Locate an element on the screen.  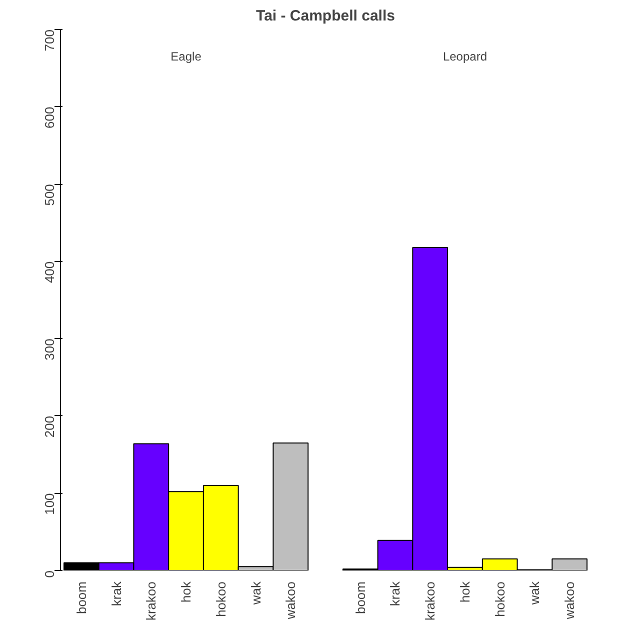
y-tick-label: 0 is located at coordinates (49, 574).